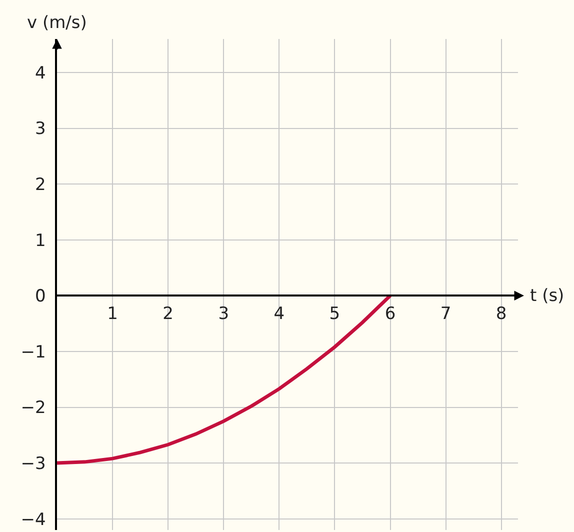  I want to click on x-tick-label: 6, so click(390, 314).